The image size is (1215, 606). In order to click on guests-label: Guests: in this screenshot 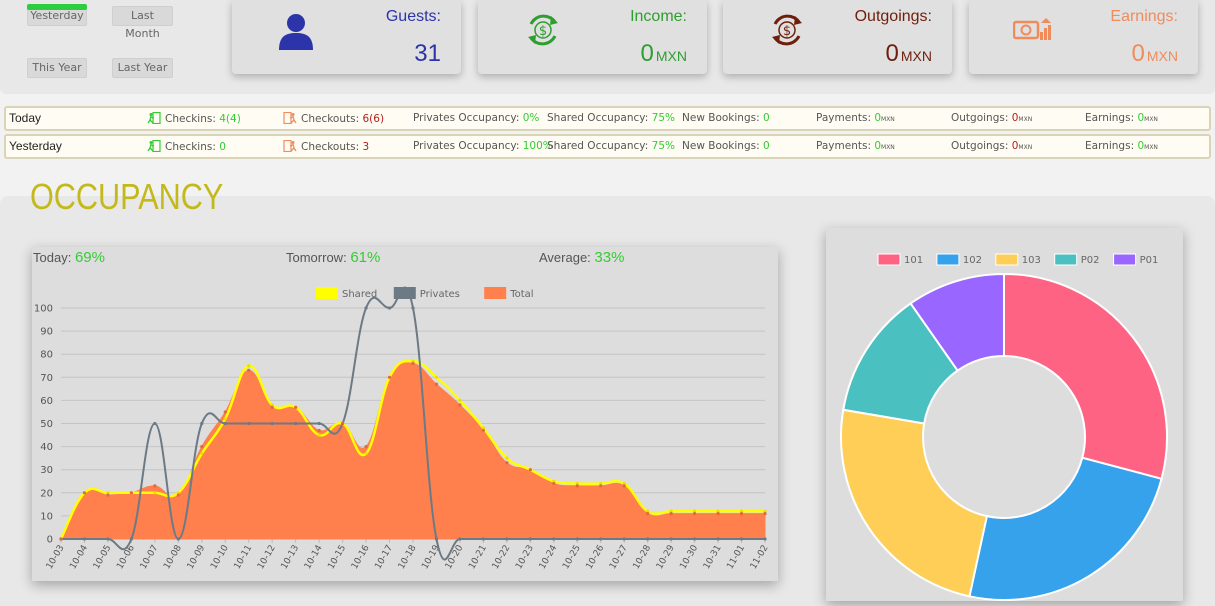, I will do `click(413, 16)`.